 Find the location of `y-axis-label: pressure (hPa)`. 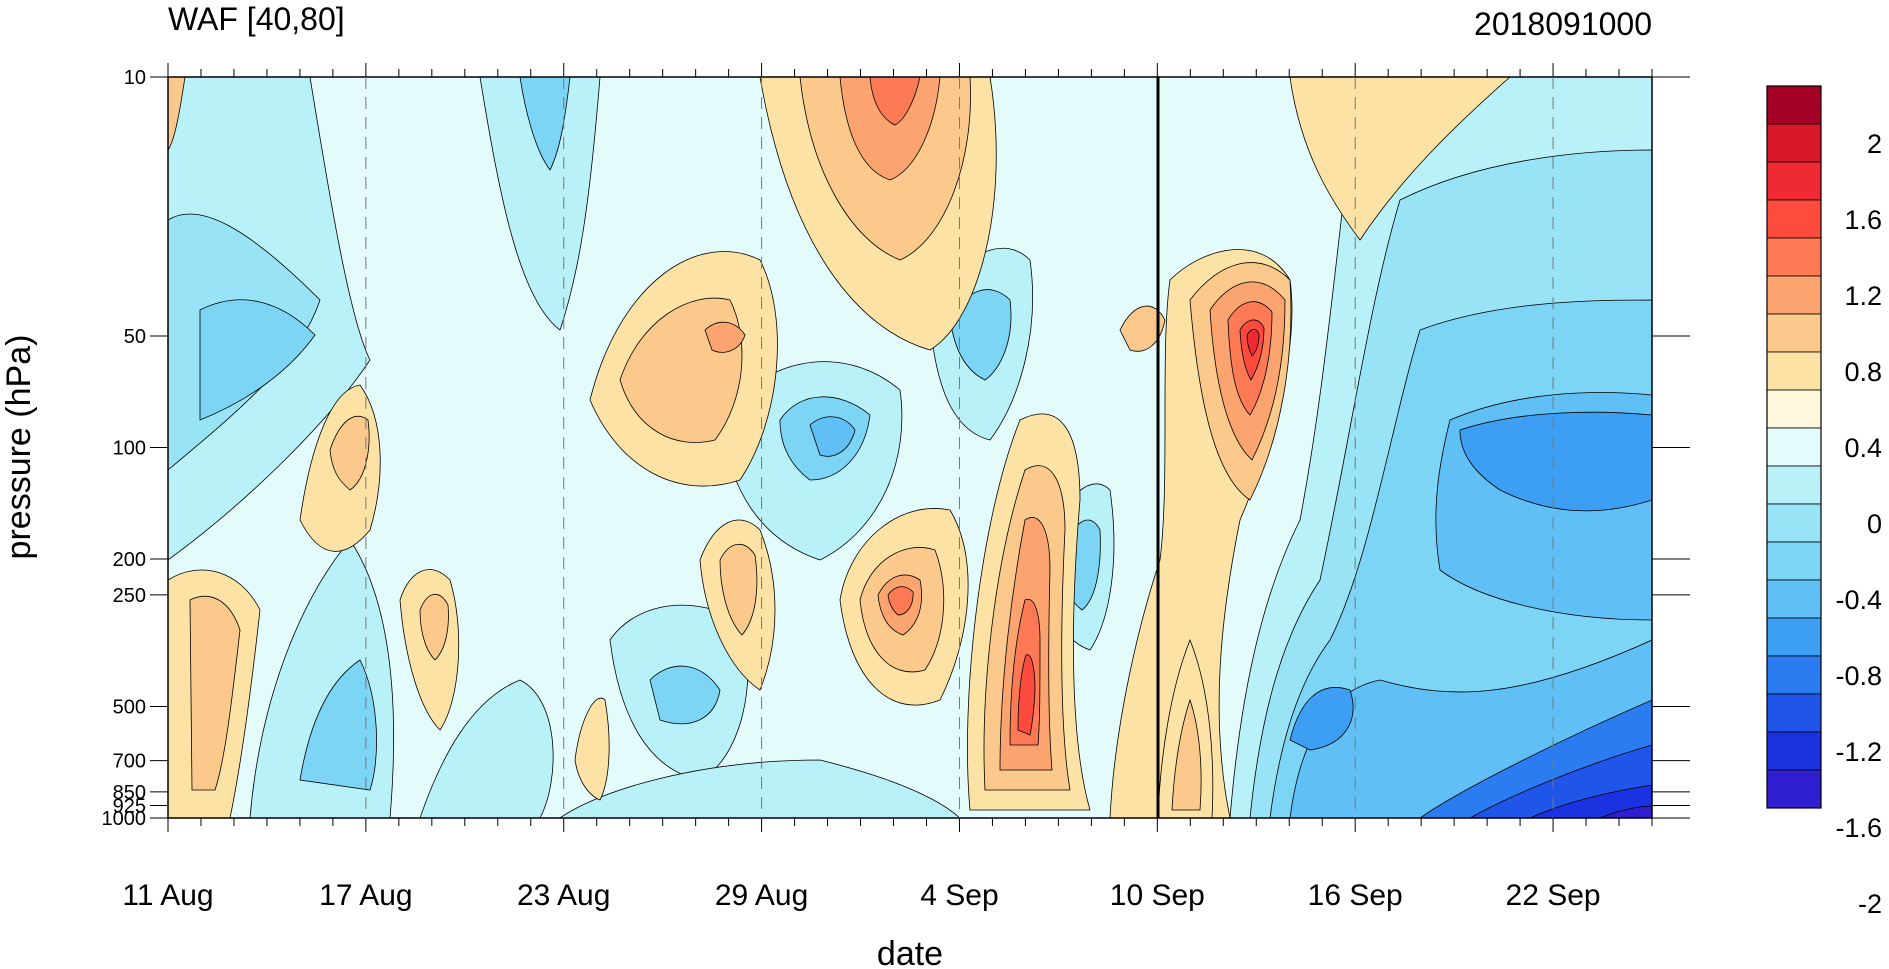

y-axis-label: pressure (hPa) is located at coordinates (19, 447).